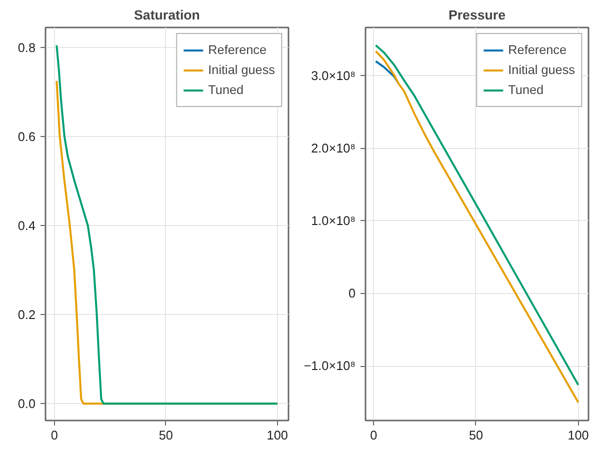 This screenshot has width=600, height=450. I want to click on y-tick-label: 0.4, so click(27, 226).